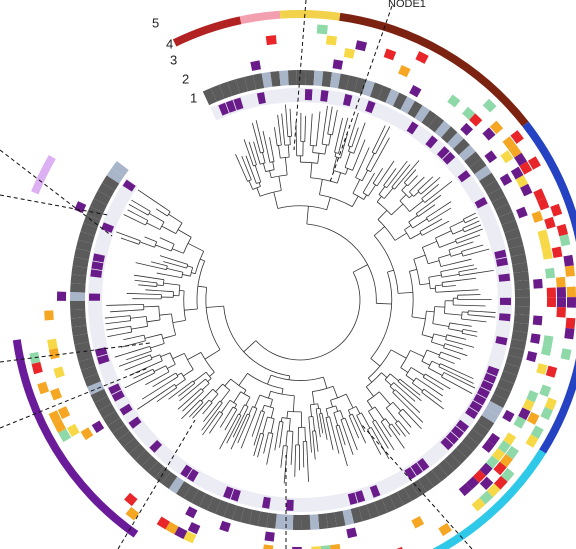  Describe the element at coordinates (491, 157) in the screenshot. I see `ring-3-cell` at that location.